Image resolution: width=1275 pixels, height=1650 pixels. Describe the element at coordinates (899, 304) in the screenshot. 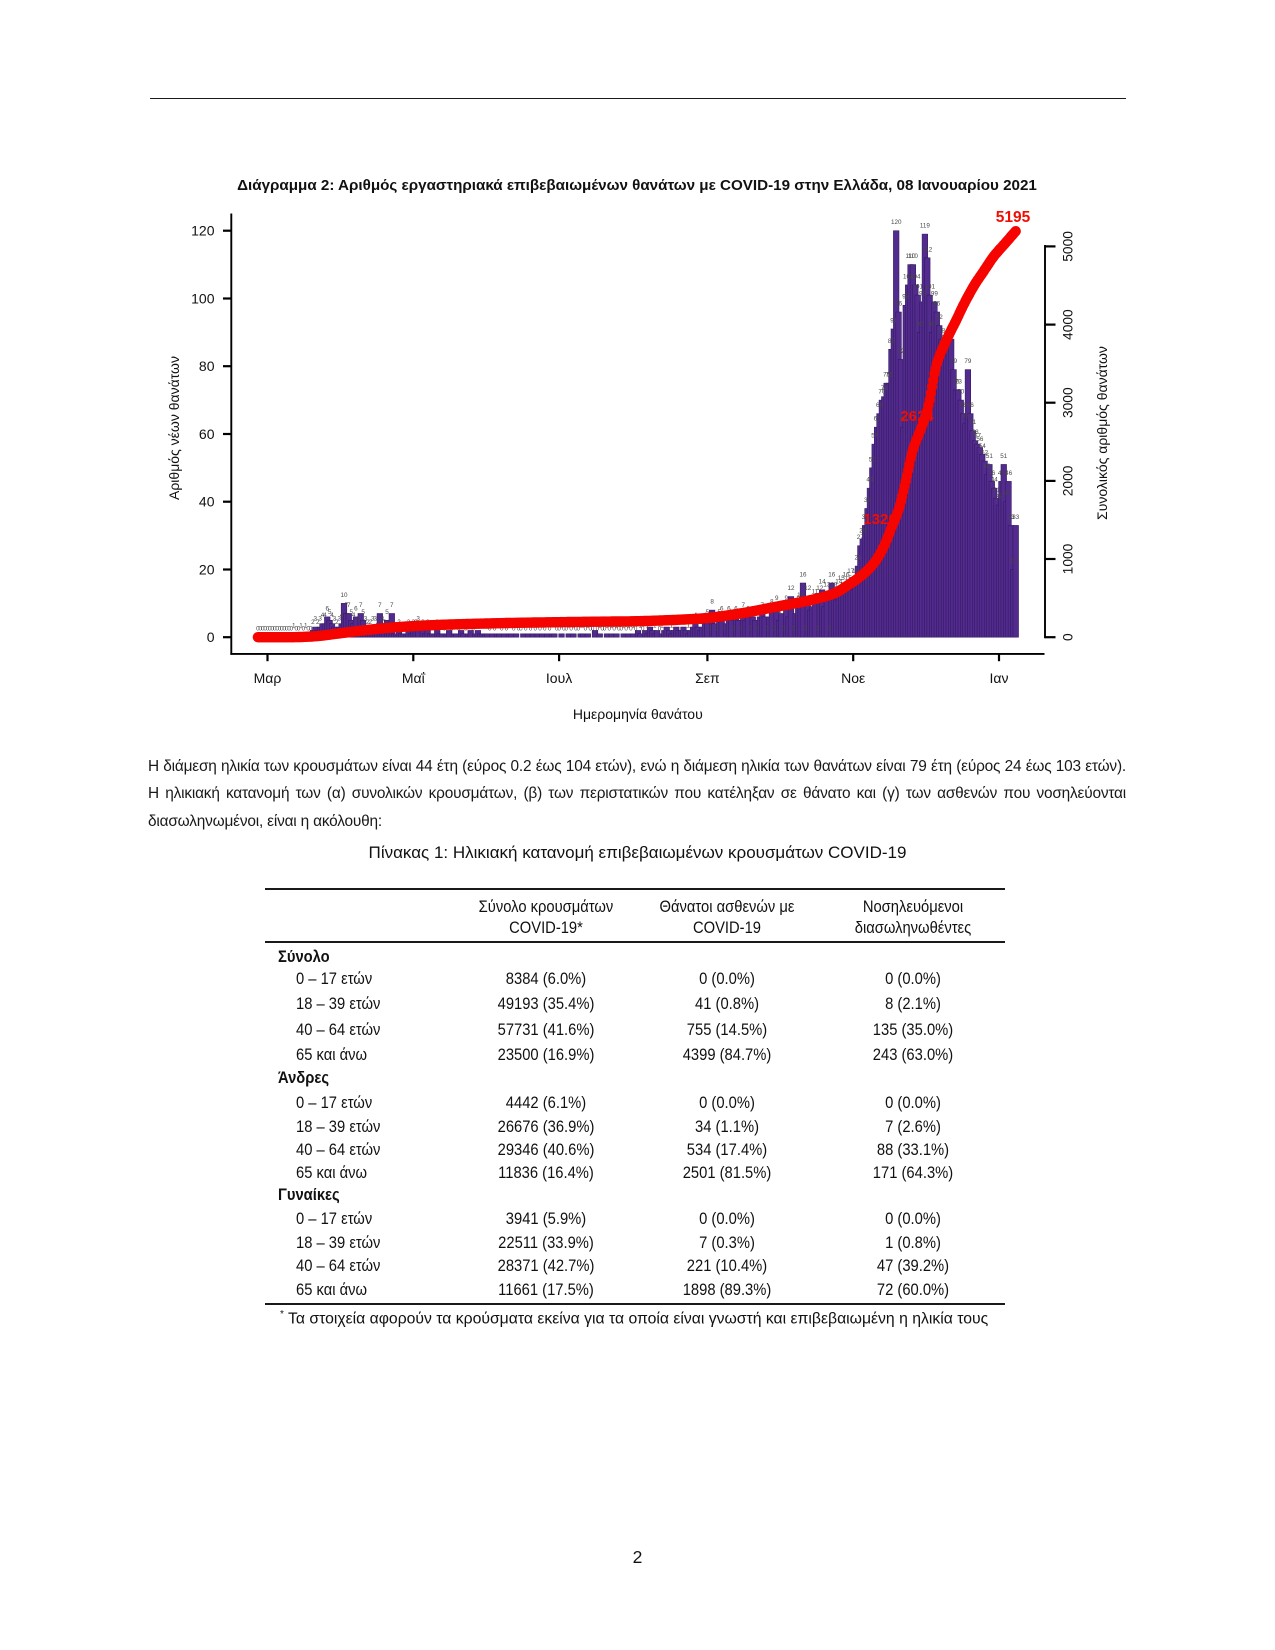

I see `svg-text: 96` at that location.